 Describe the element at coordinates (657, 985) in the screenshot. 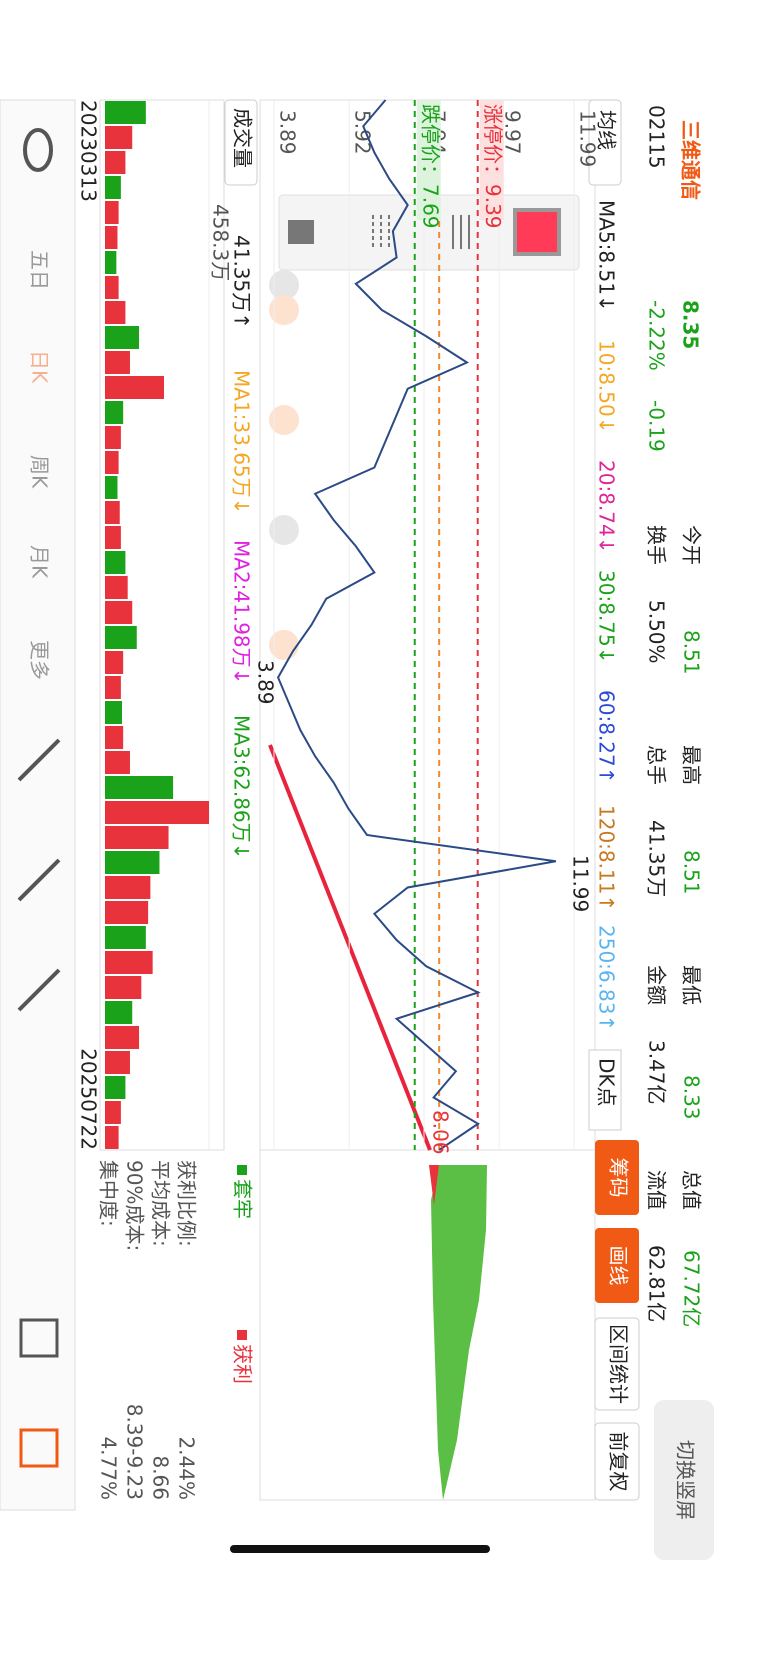

I see `stat-label: 金额` at that location.